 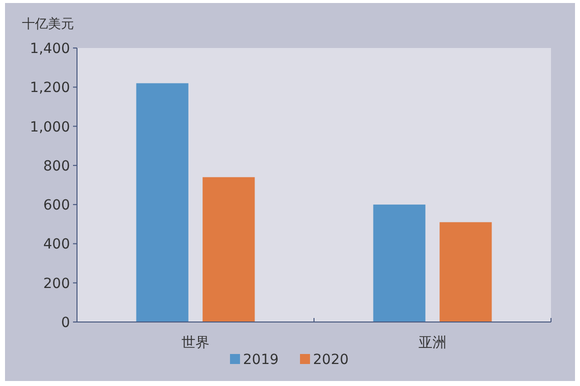 I want to click on y-axis-title: 十亿美元, so click(x=48, y=24).